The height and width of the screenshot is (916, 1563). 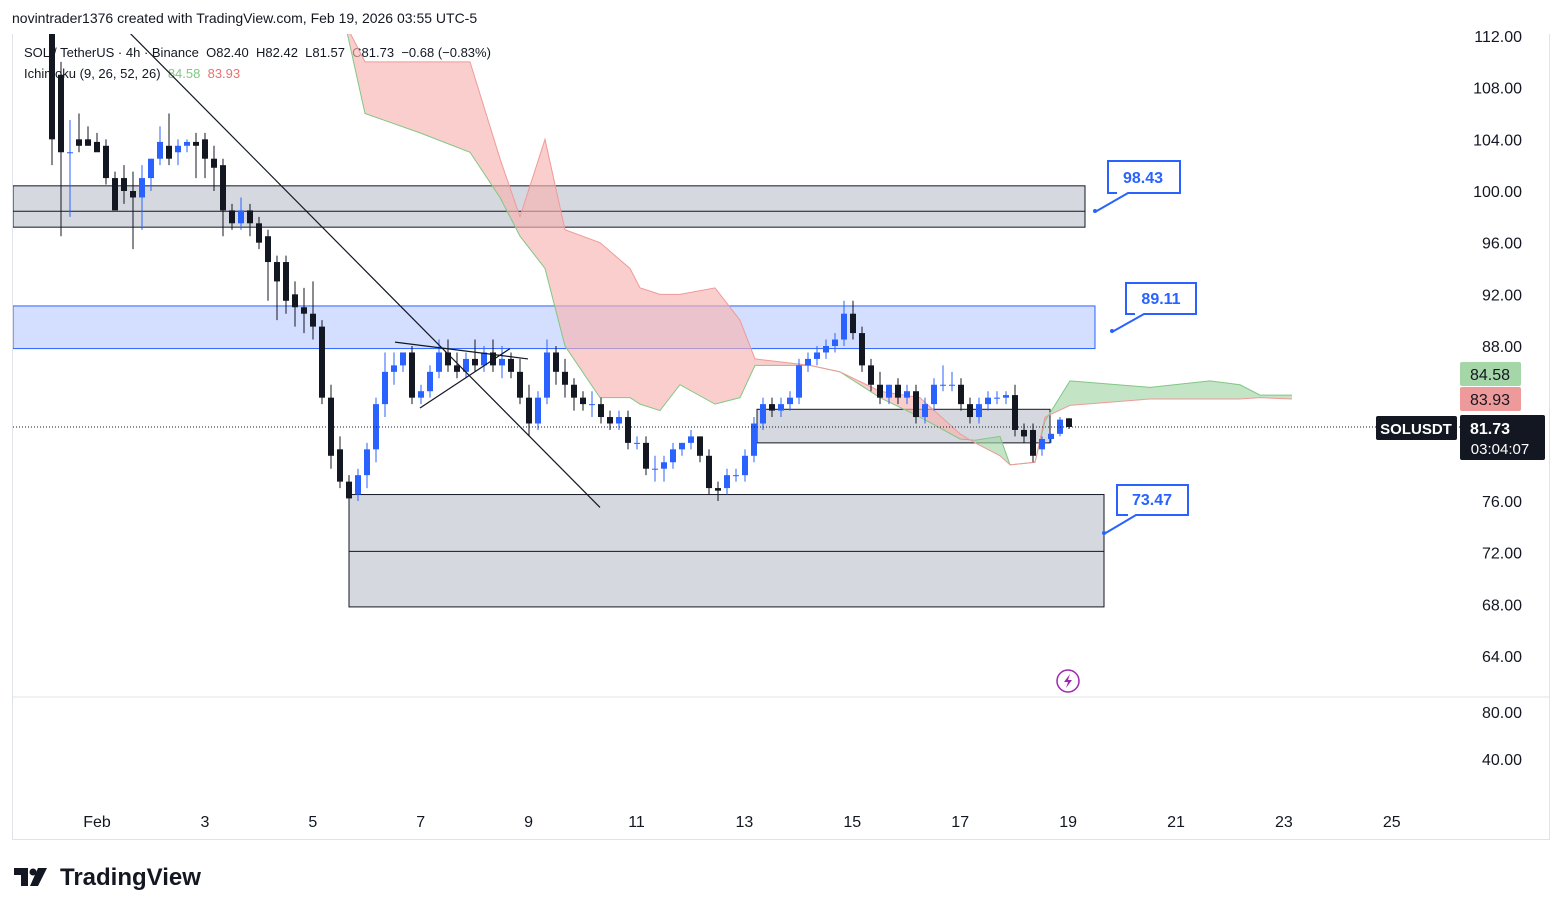 What do you see at coordinates (1416, 428) in the screenshot?
I see `symbol-badge: SOLUSDT` at bounding box center [1416, 428].